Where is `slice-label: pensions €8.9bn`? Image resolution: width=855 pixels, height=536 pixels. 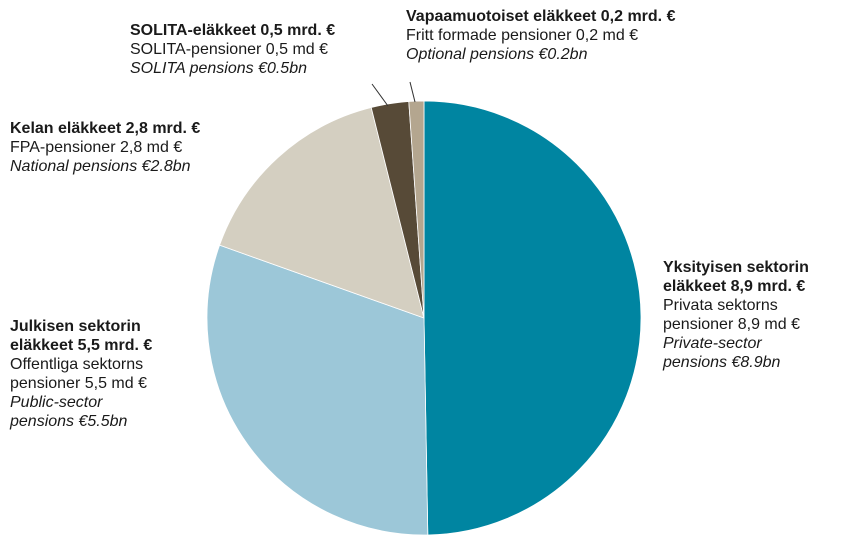
slice-label: pensions €8.9bn is located at coordinates (721, 362).